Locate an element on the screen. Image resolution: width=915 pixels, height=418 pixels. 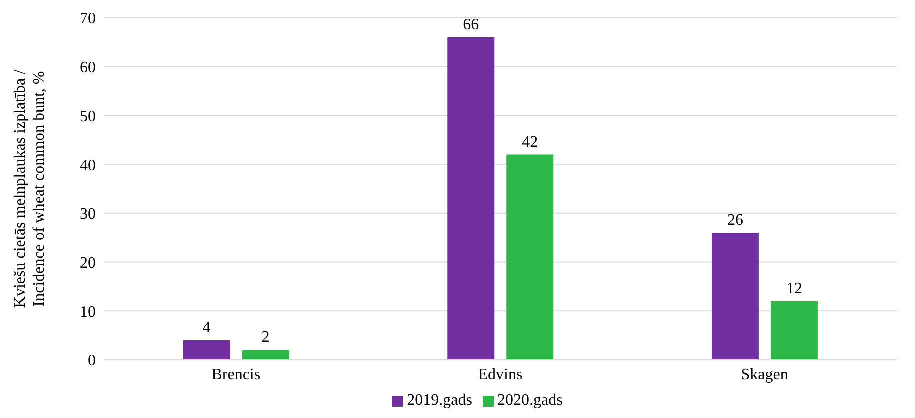
y-tick-label: 30 is located at coordinates (88, 215).